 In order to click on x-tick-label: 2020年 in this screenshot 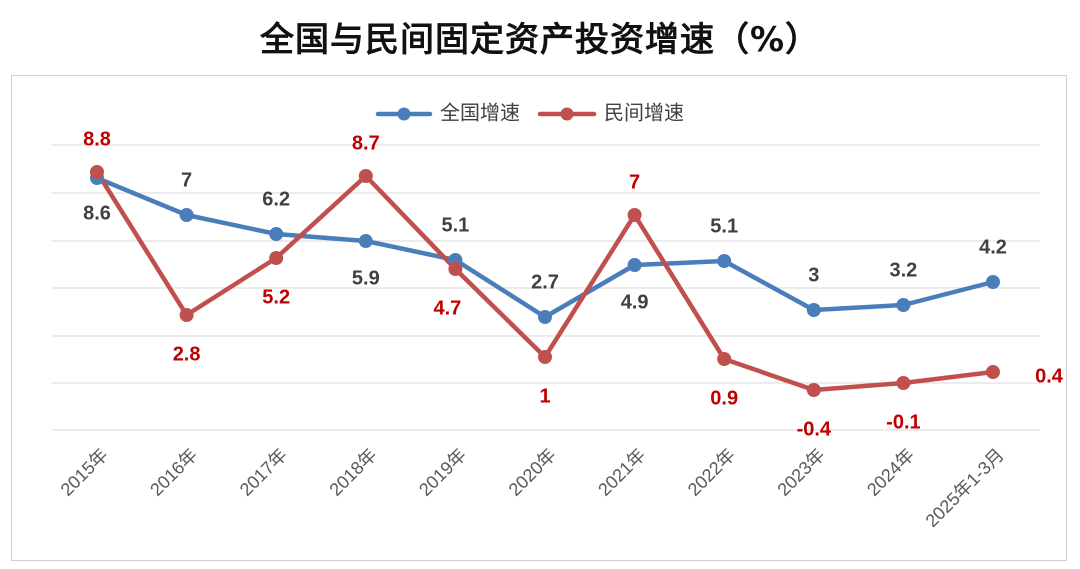, I will do `click(532, 472)`.